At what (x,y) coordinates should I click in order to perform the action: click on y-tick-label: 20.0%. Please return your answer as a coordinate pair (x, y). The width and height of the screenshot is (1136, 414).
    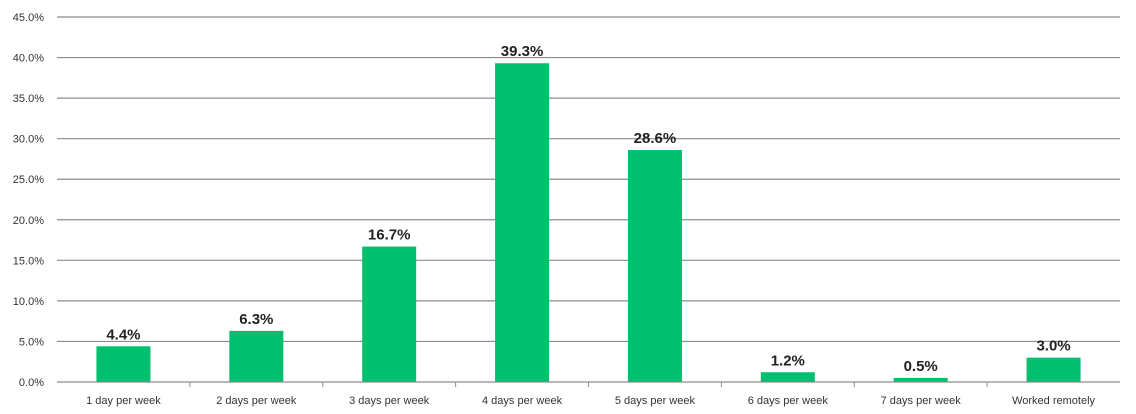
    Looking at the image, I should click on (28, 221).